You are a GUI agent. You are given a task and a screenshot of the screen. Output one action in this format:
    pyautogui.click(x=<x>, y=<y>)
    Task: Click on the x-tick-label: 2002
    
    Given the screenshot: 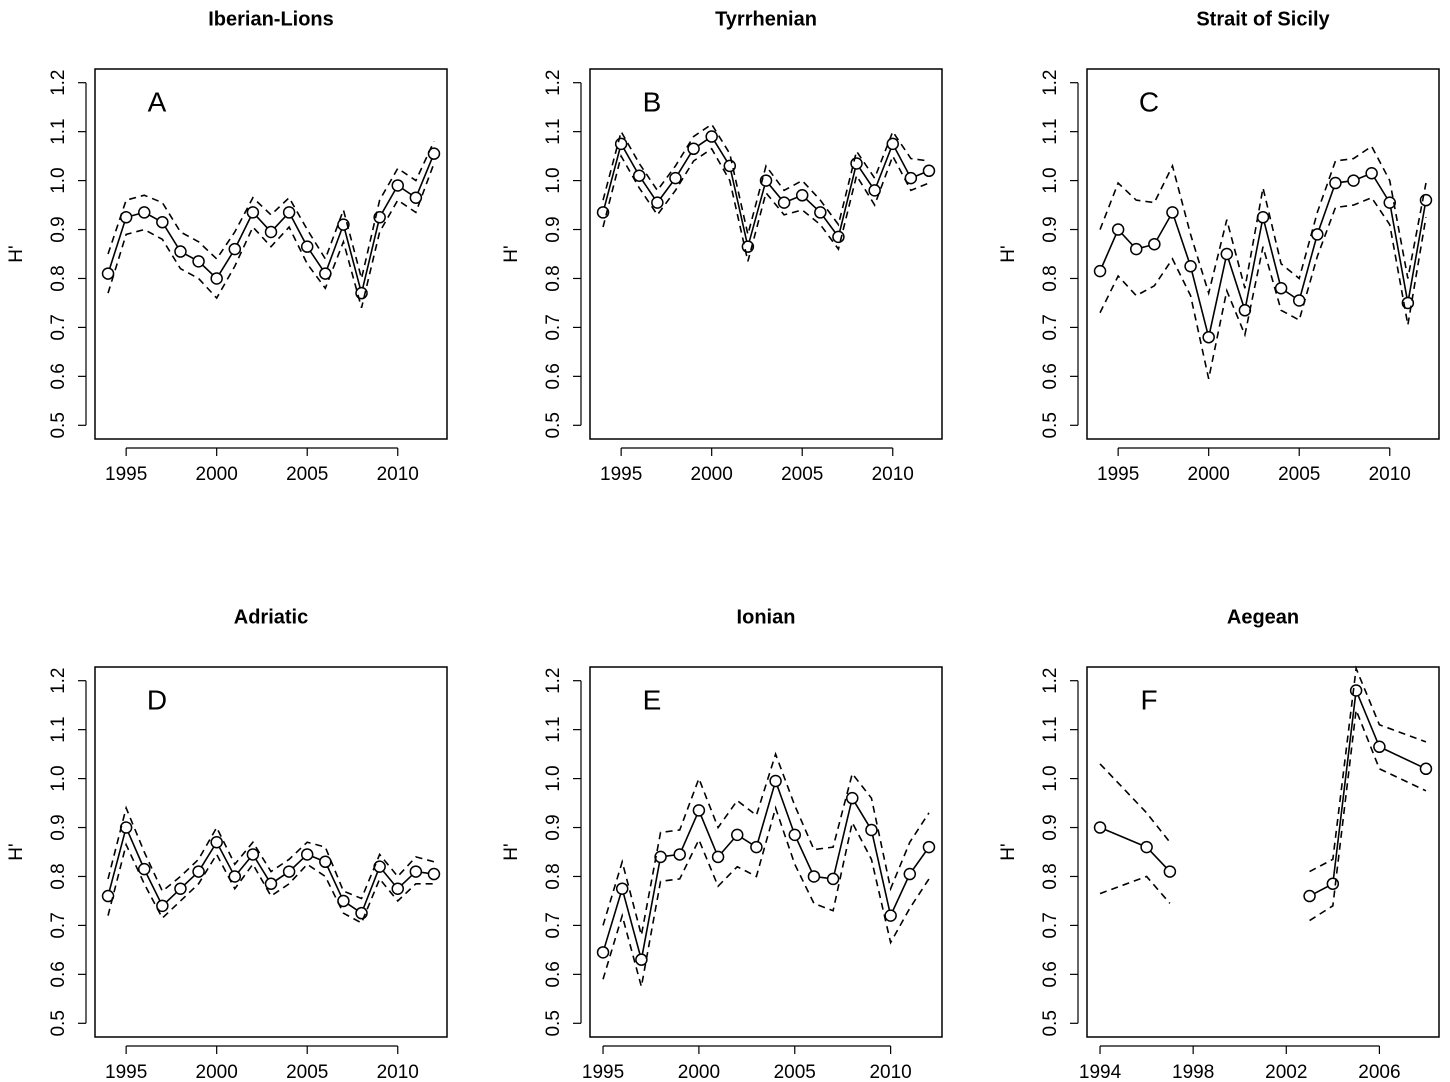 What is the action you would take?
    pyautogui.click(x=1286, y=1072)
    